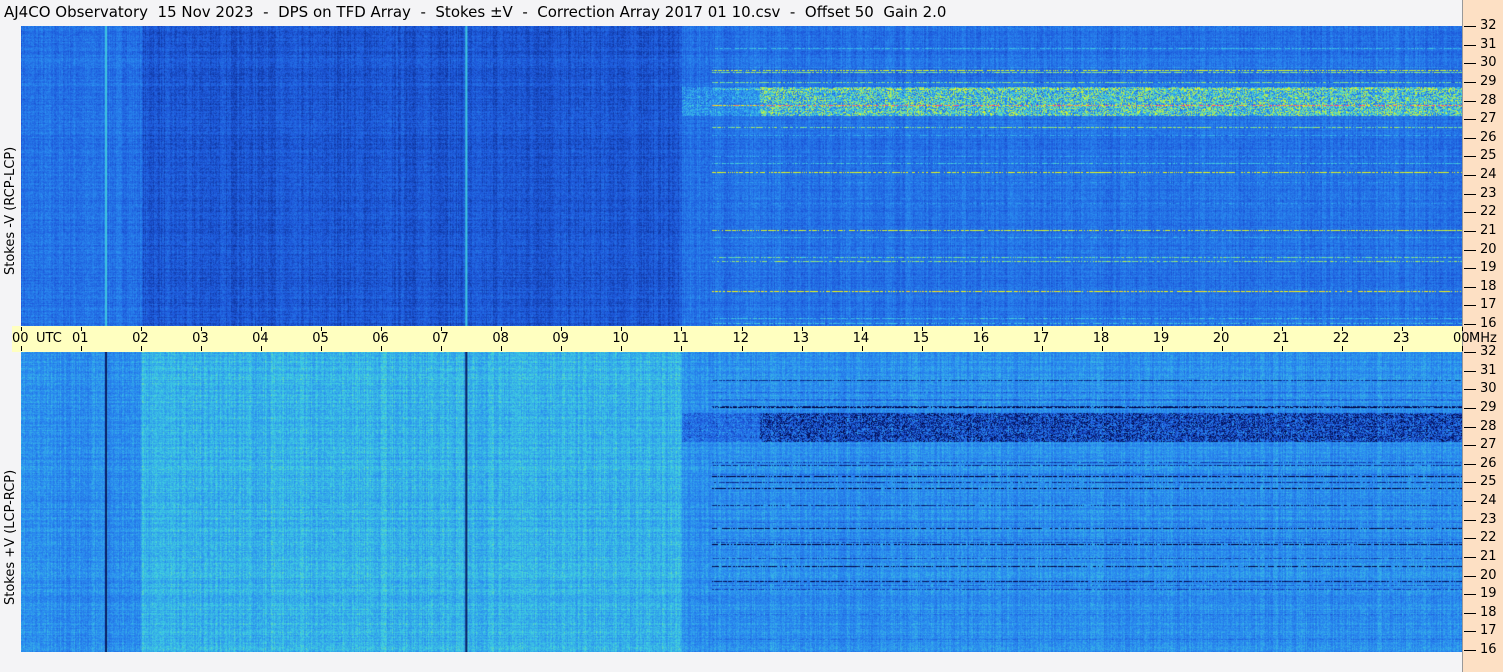  I want to click on frequency-axis-panel, so click(1482, 336).